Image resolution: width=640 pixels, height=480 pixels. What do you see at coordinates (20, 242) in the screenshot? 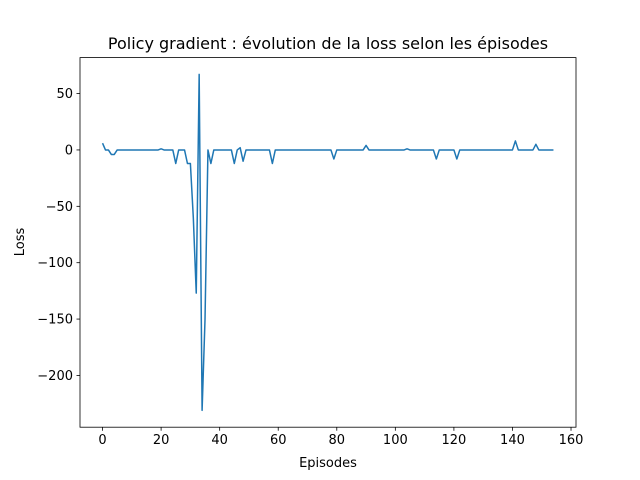
I see `y-axis-label: Loss` at bounding box center [20, 242].